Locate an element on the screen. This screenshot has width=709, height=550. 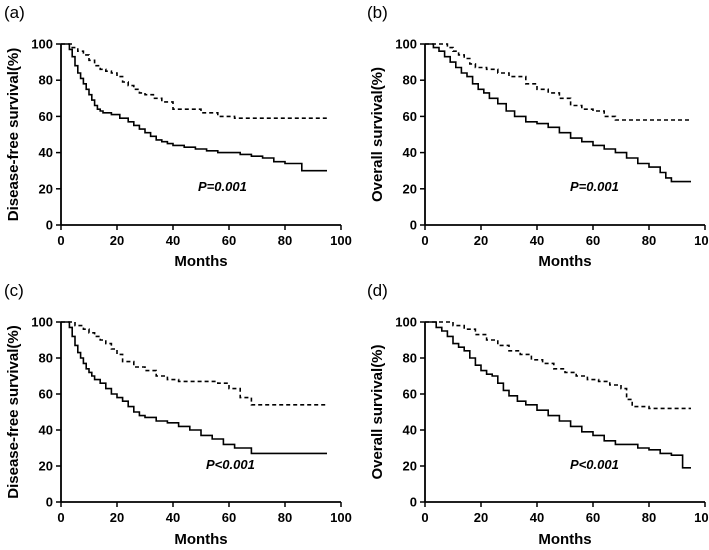
panel-label: (a) is located at coordinates (14, 12).